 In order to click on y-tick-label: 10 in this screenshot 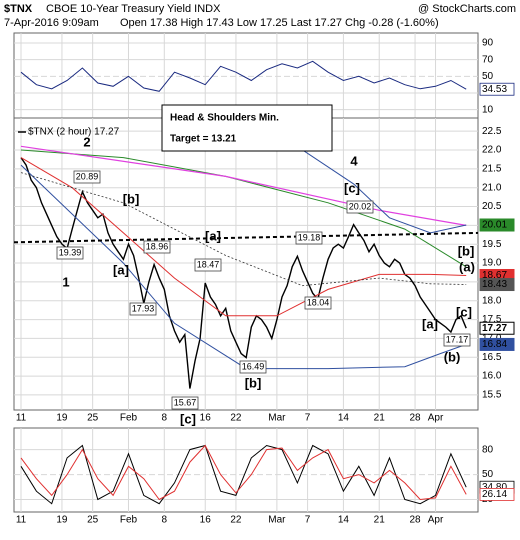, I will do `click(488, 109)`.